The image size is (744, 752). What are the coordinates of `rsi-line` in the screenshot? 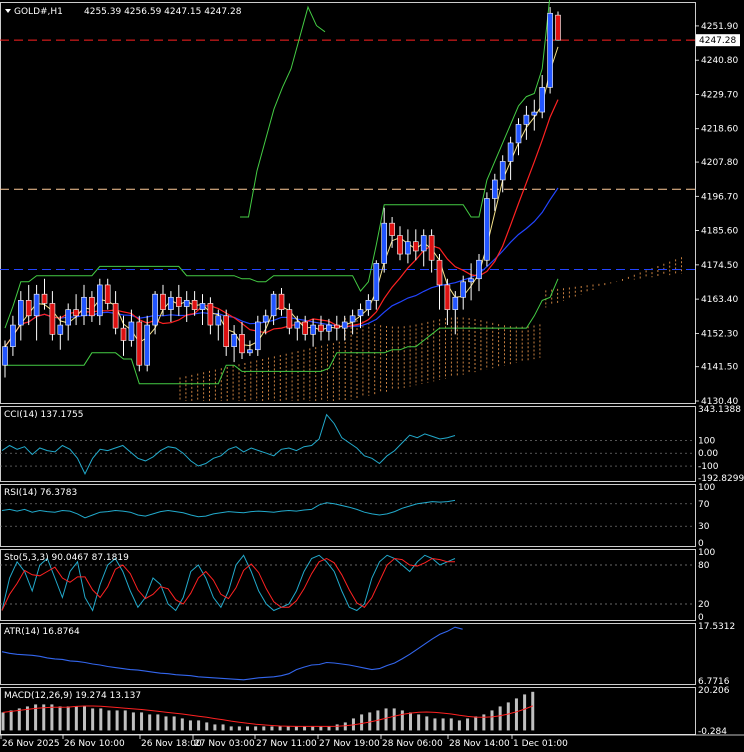 It's located at (228, 509).